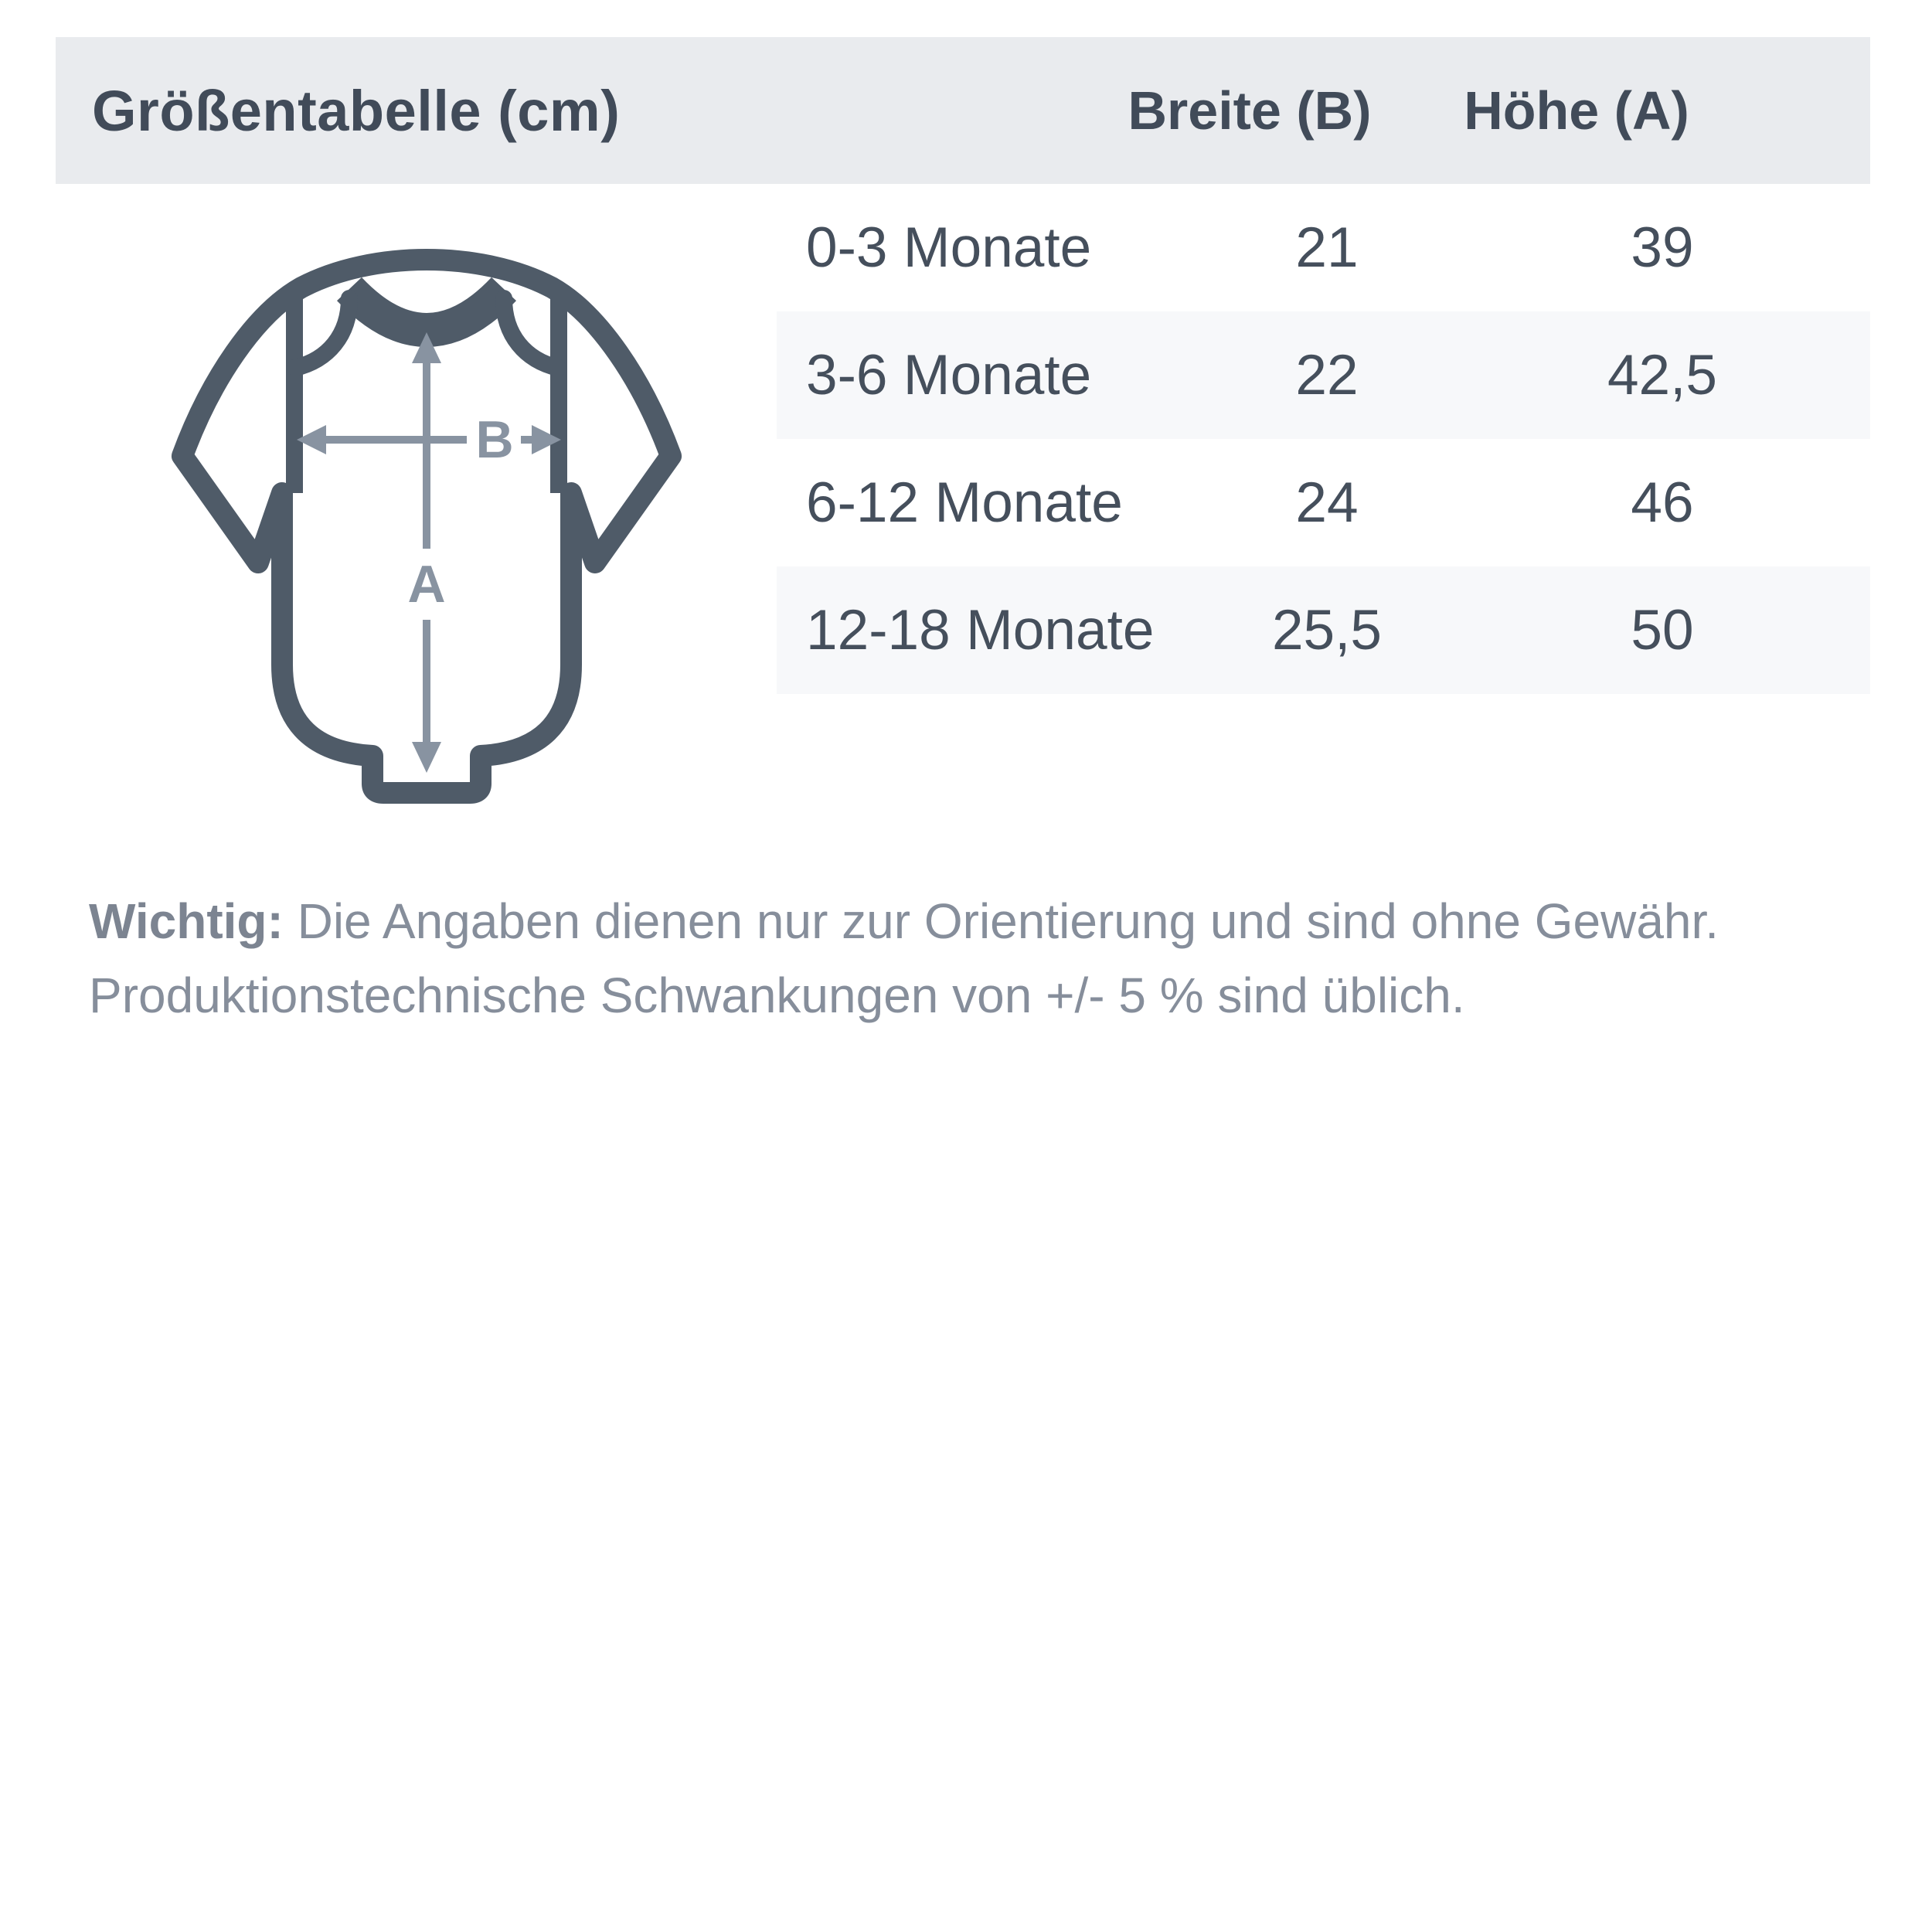 The image size is (1932, 1932). Describe the element at coordinates (427, 394) in the screenshot. I see `bodysuit-side-seams` at that location.